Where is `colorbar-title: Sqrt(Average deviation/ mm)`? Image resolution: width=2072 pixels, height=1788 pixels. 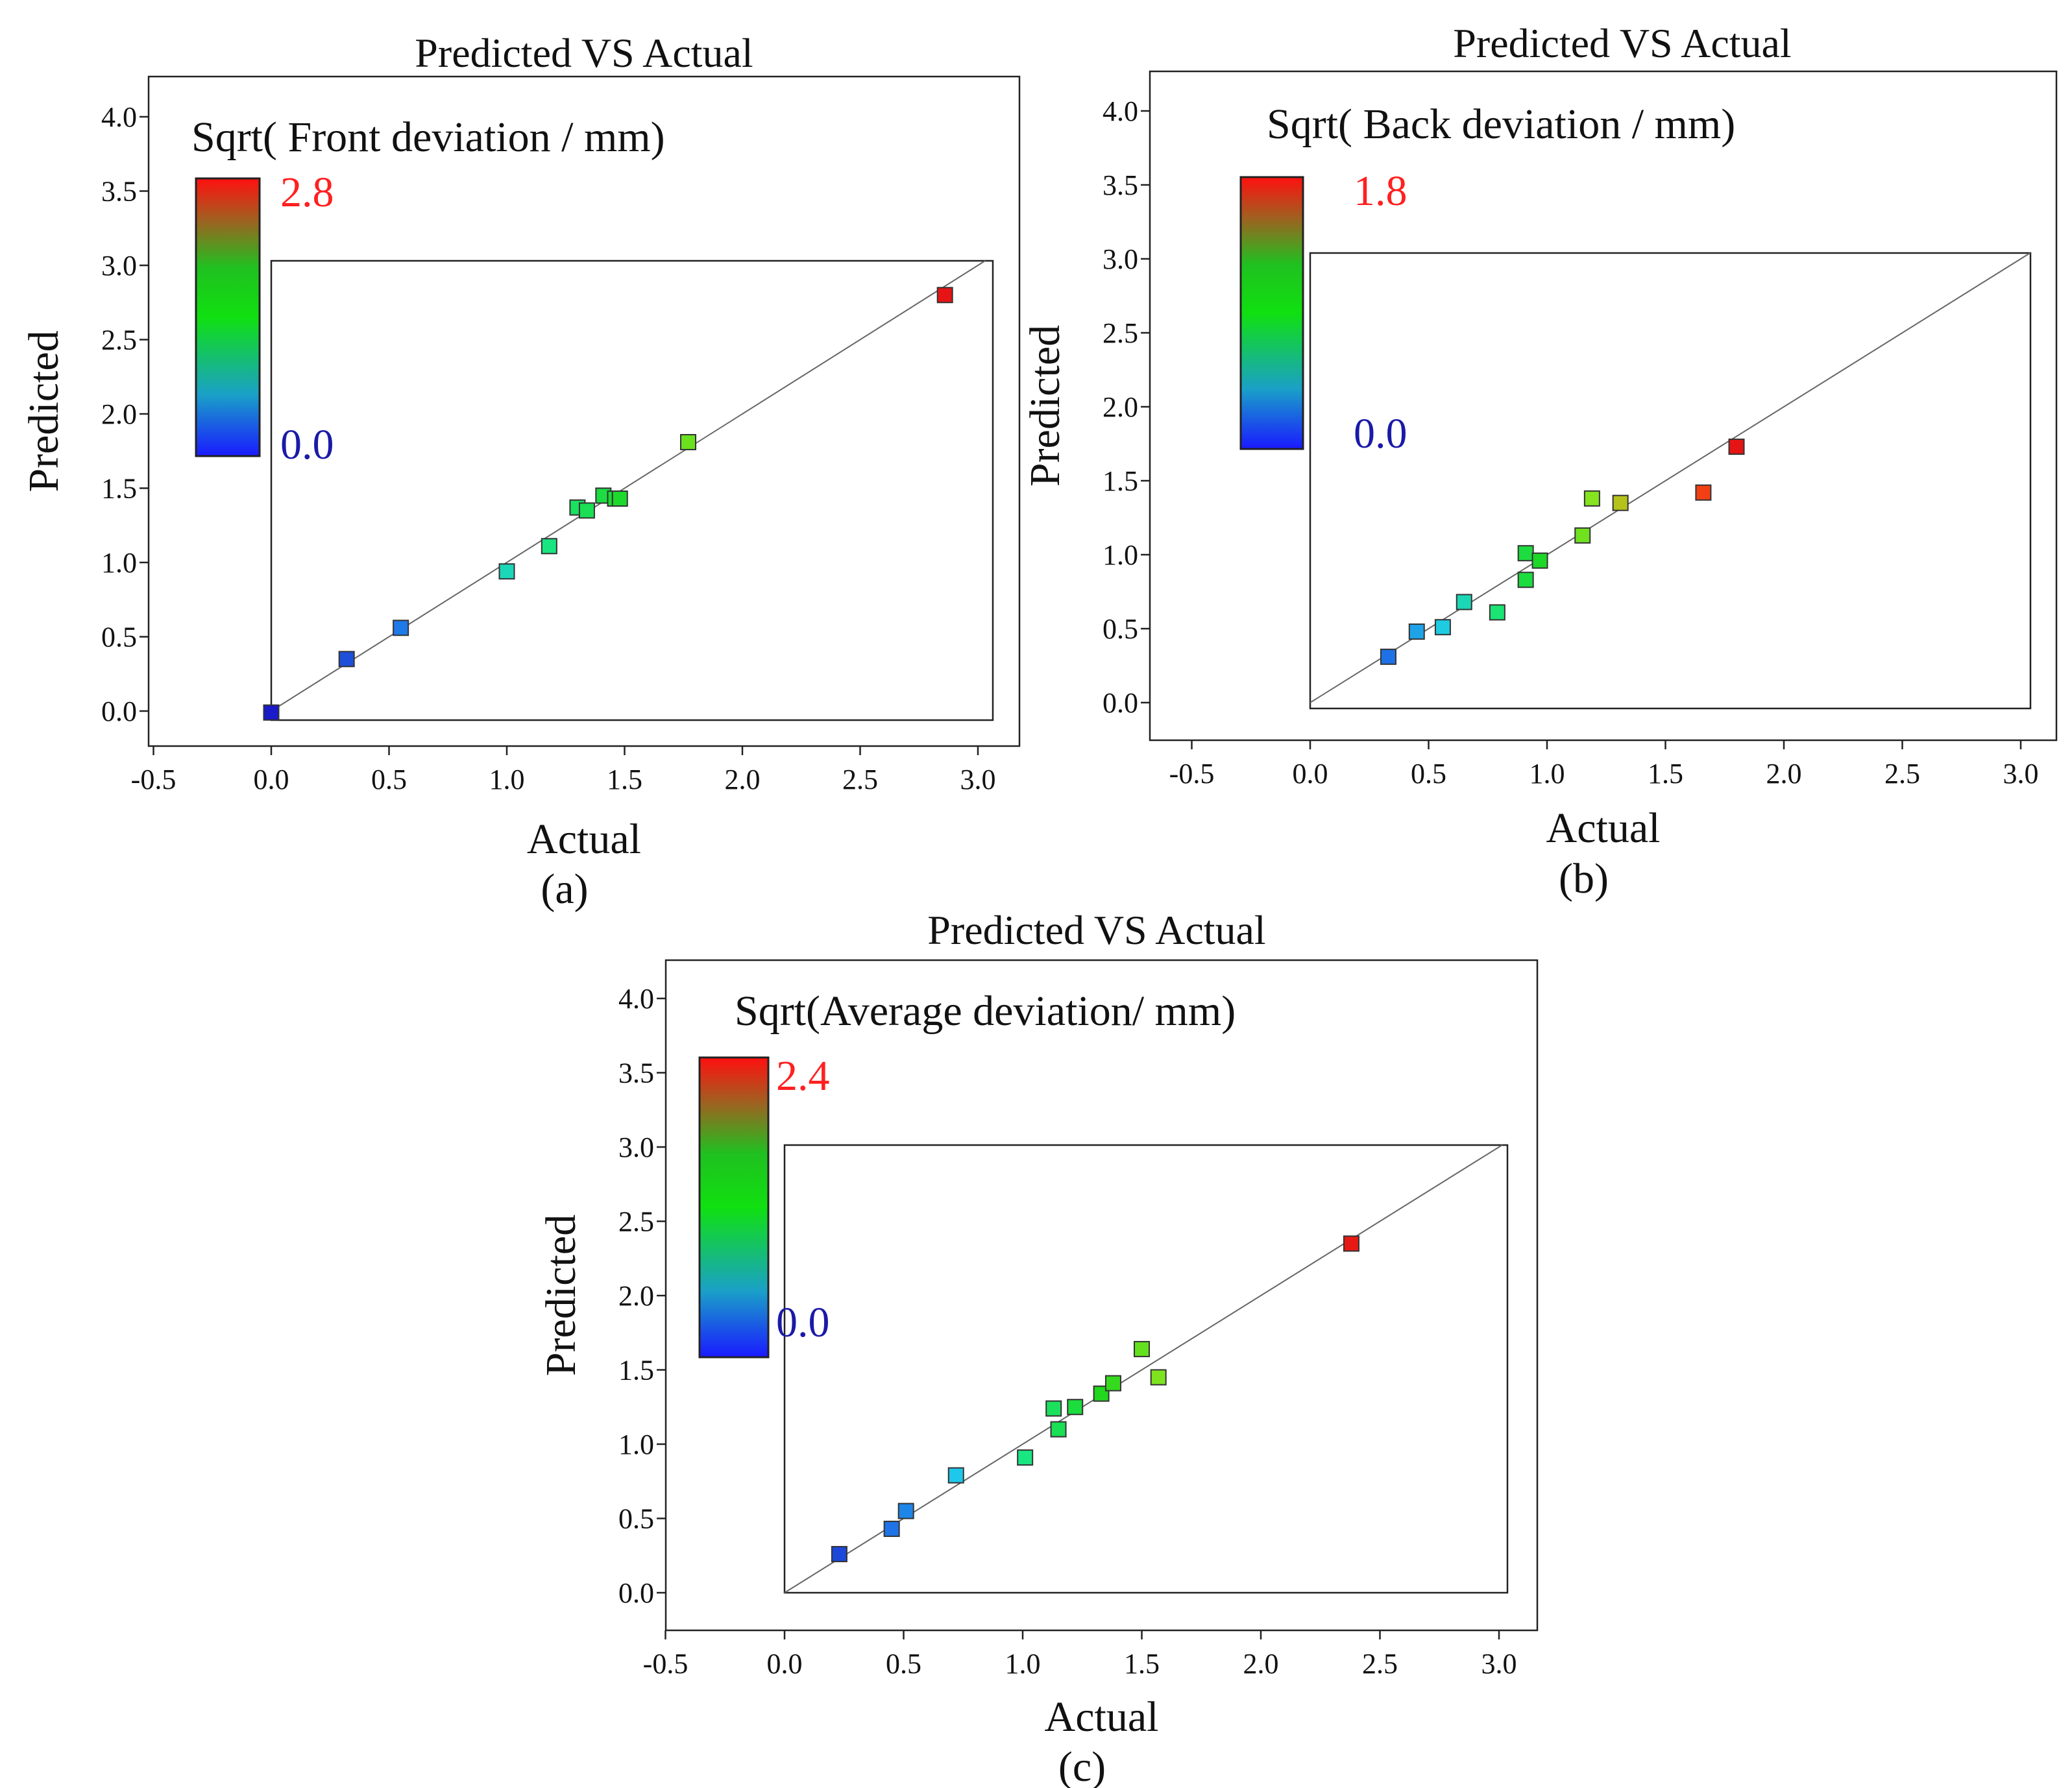 colorbar-title: Sqrt(Average deviation/ mm) is located at coordinates (985, 1011).